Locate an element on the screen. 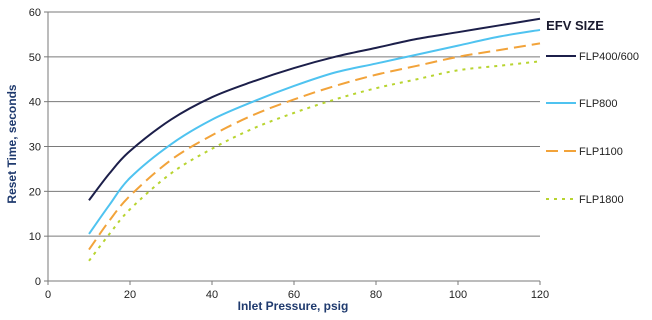 The width and height of the screenshot is (652, 320). y-tick-label: 30 is located at coordinates (35, 148).